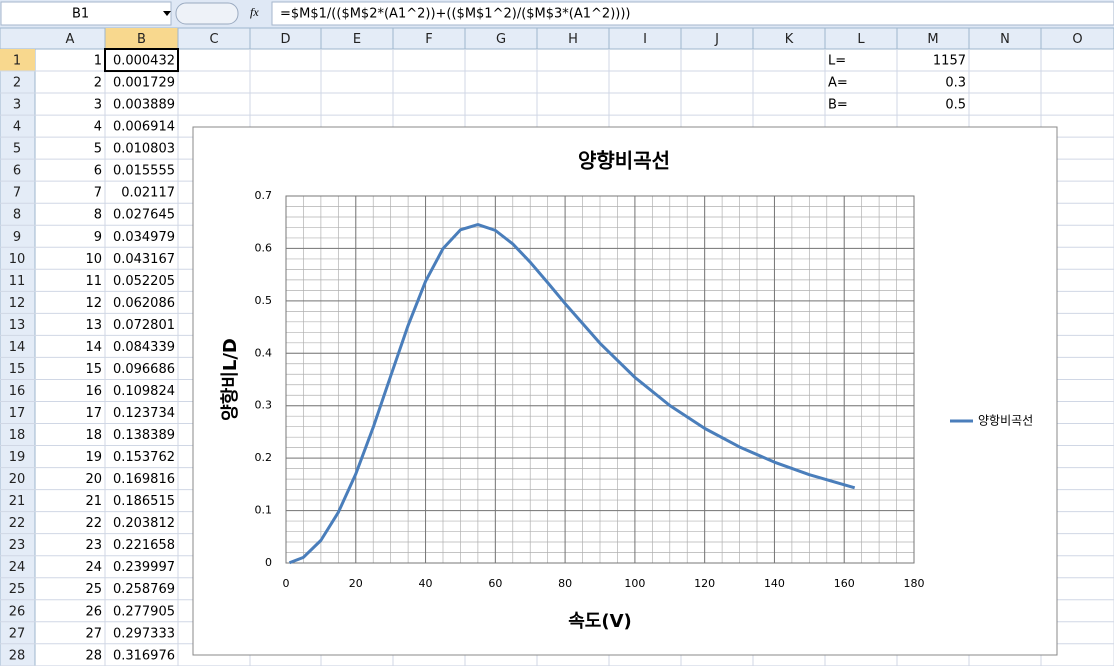 The height and width of the screenshot is (666, 1114). Describe the element at coordinates (17, 479) in the screenshot. I see `row-header: 20` at that location.